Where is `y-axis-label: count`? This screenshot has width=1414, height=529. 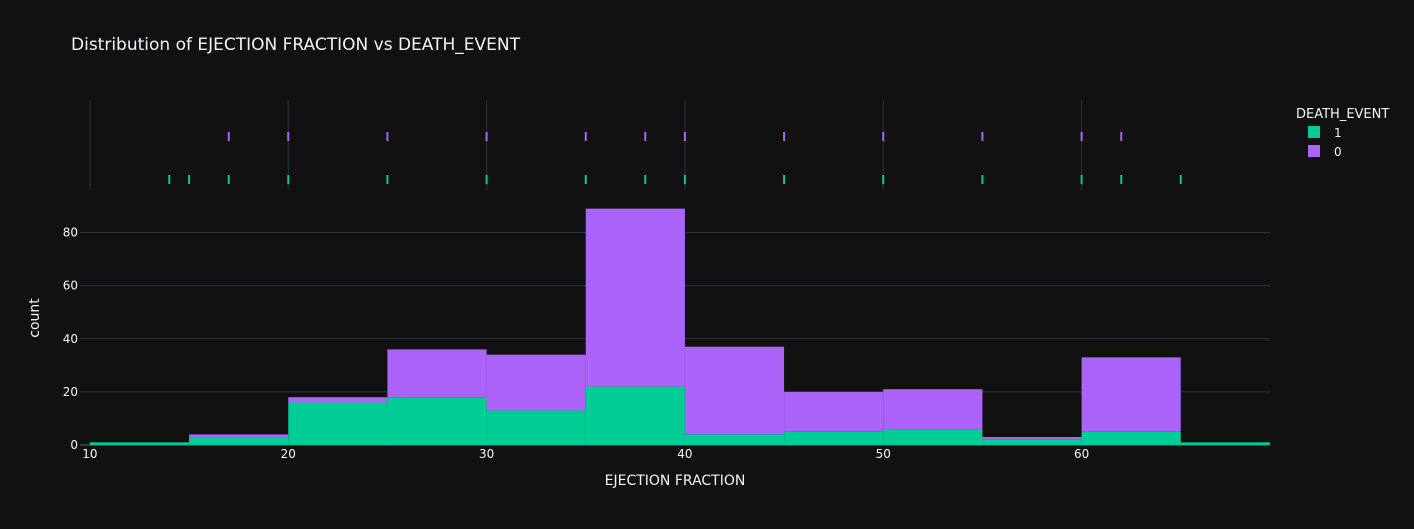
y-axis-label: count is located at coordinates (35, 318).